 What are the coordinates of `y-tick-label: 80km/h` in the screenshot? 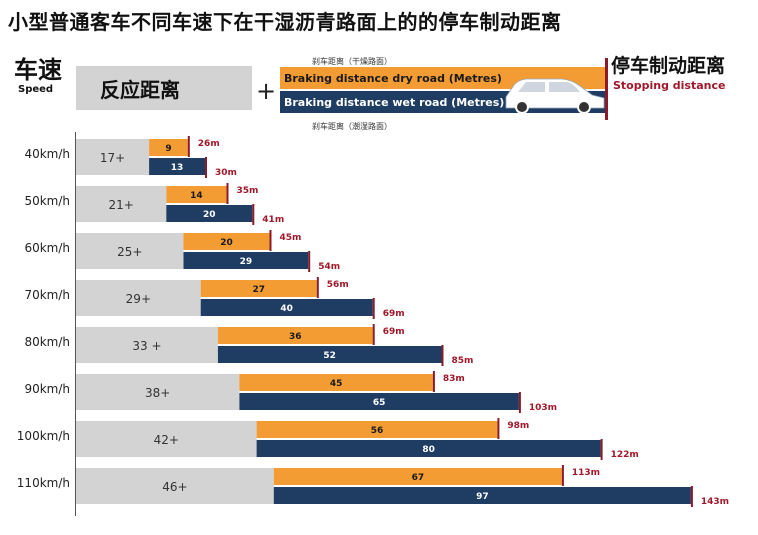 It's located at (47, 342).